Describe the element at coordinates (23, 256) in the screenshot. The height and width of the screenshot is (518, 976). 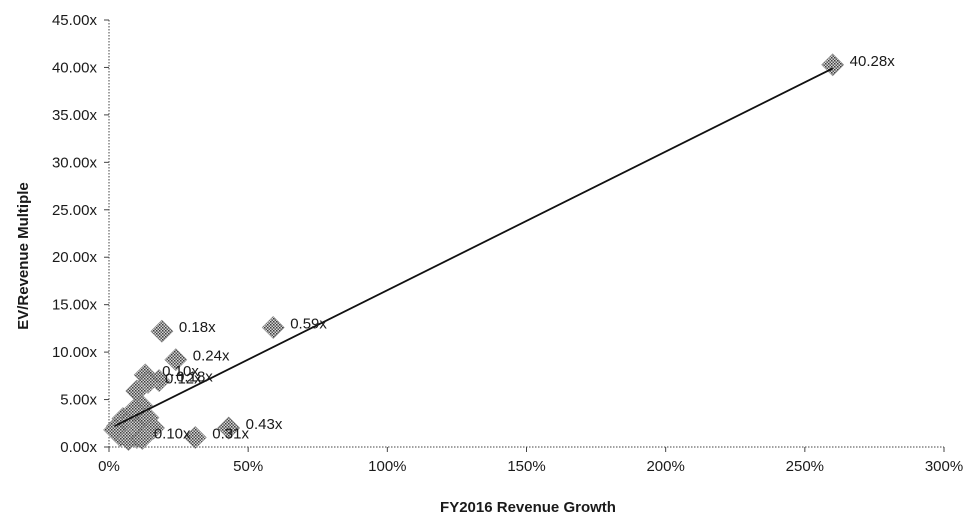
I see `y-axis-title: EV/Revenue Multiple` at that location.